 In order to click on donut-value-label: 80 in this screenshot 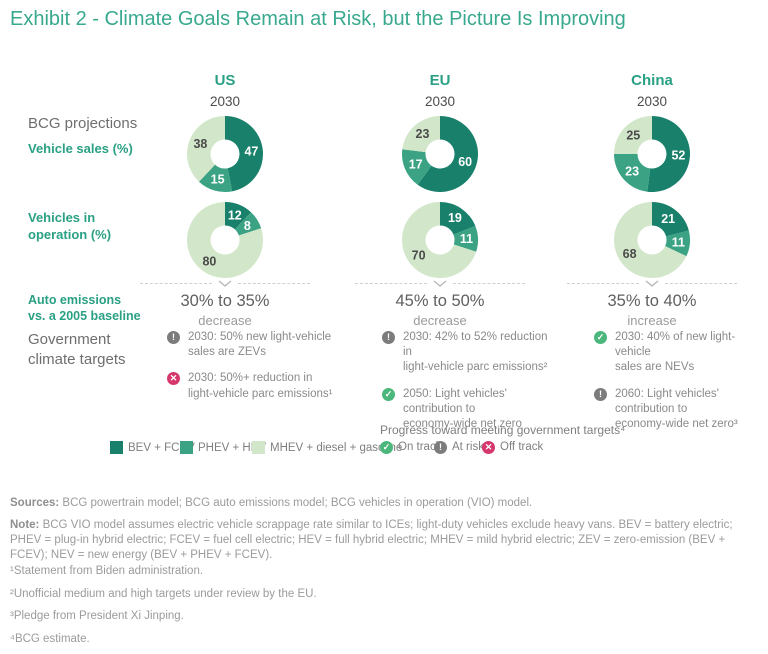, I will do `click(209, 261)`.